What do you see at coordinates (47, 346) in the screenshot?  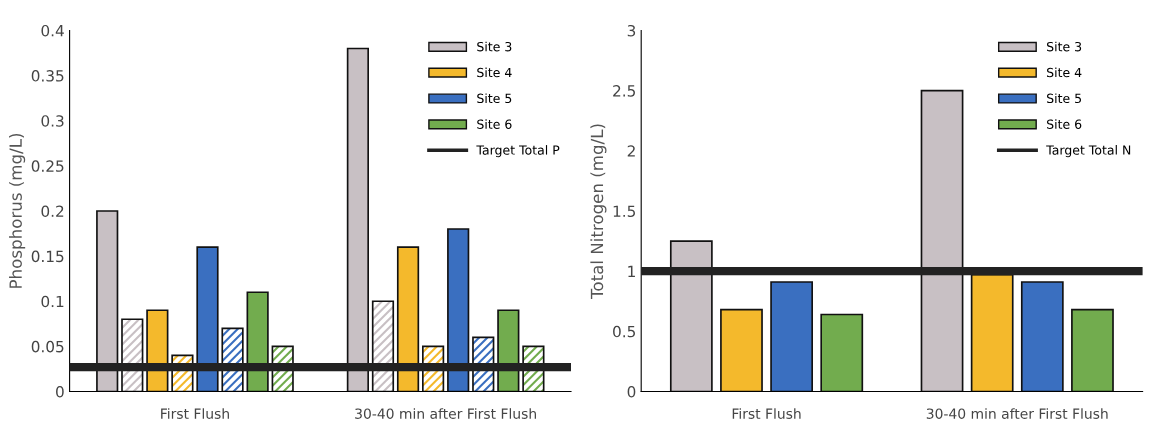 I see `y-tick-label: 0.05` at bounding box center [47, 346].